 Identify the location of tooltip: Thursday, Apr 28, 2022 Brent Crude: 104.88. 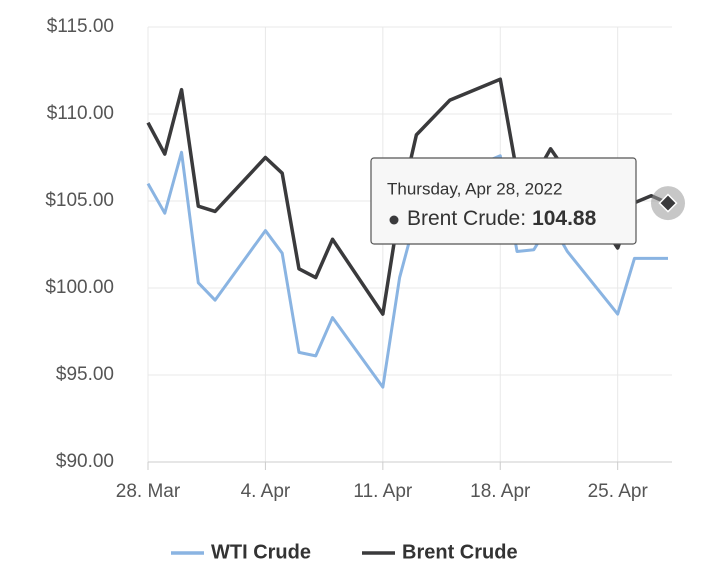
(503, 201).